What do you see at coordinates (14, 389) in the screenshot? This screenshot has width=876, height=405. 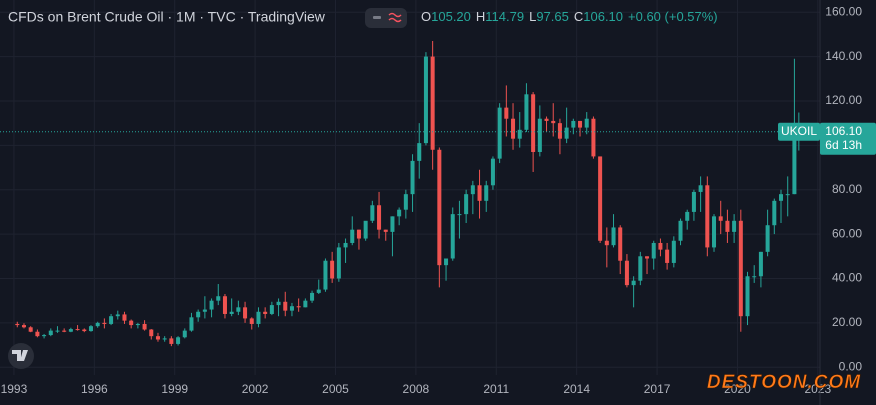 I see `x-tick-label: 1993` at bounding box center [14, 389].